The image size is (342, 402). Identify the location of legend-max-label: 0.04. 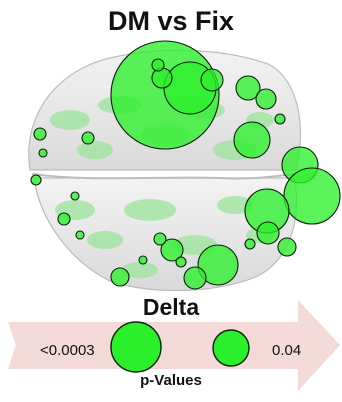
(287, 350).